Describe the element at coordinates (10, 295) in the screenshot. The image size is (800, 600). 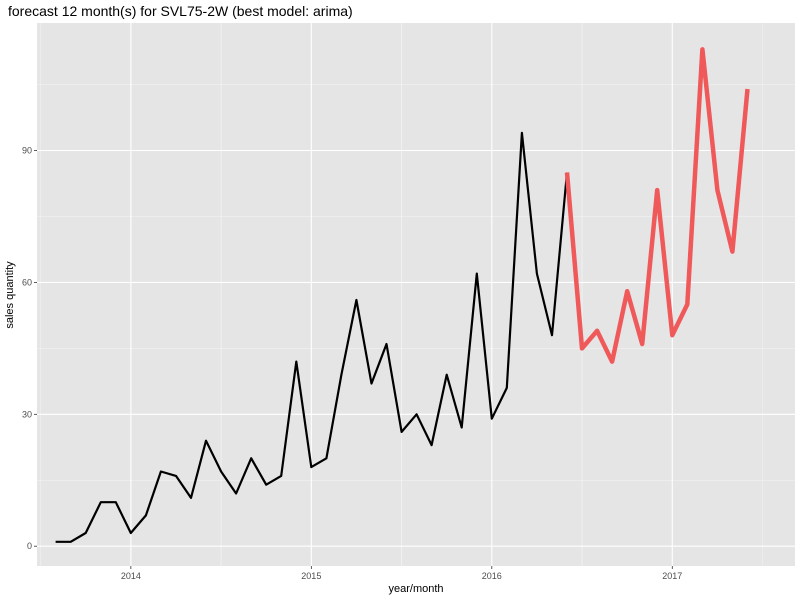
I see `y-axis-title: sales quantity` at that location.